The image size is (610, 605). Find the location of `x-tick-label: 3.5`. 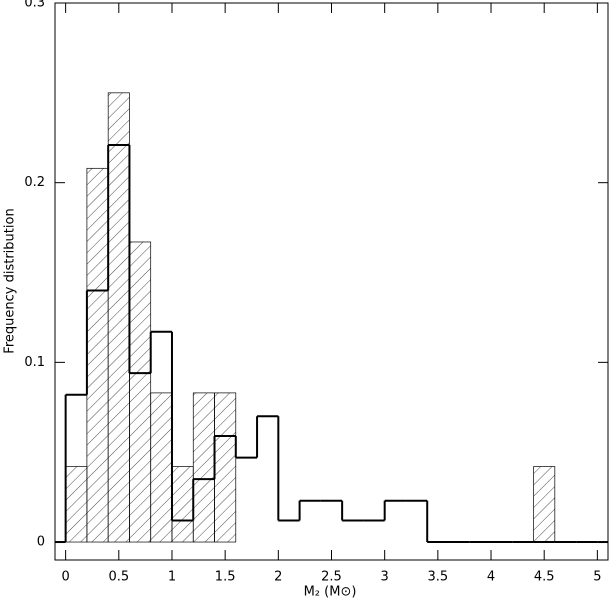

x-tick-label: 3.5 is located at coordinates (438, 577).